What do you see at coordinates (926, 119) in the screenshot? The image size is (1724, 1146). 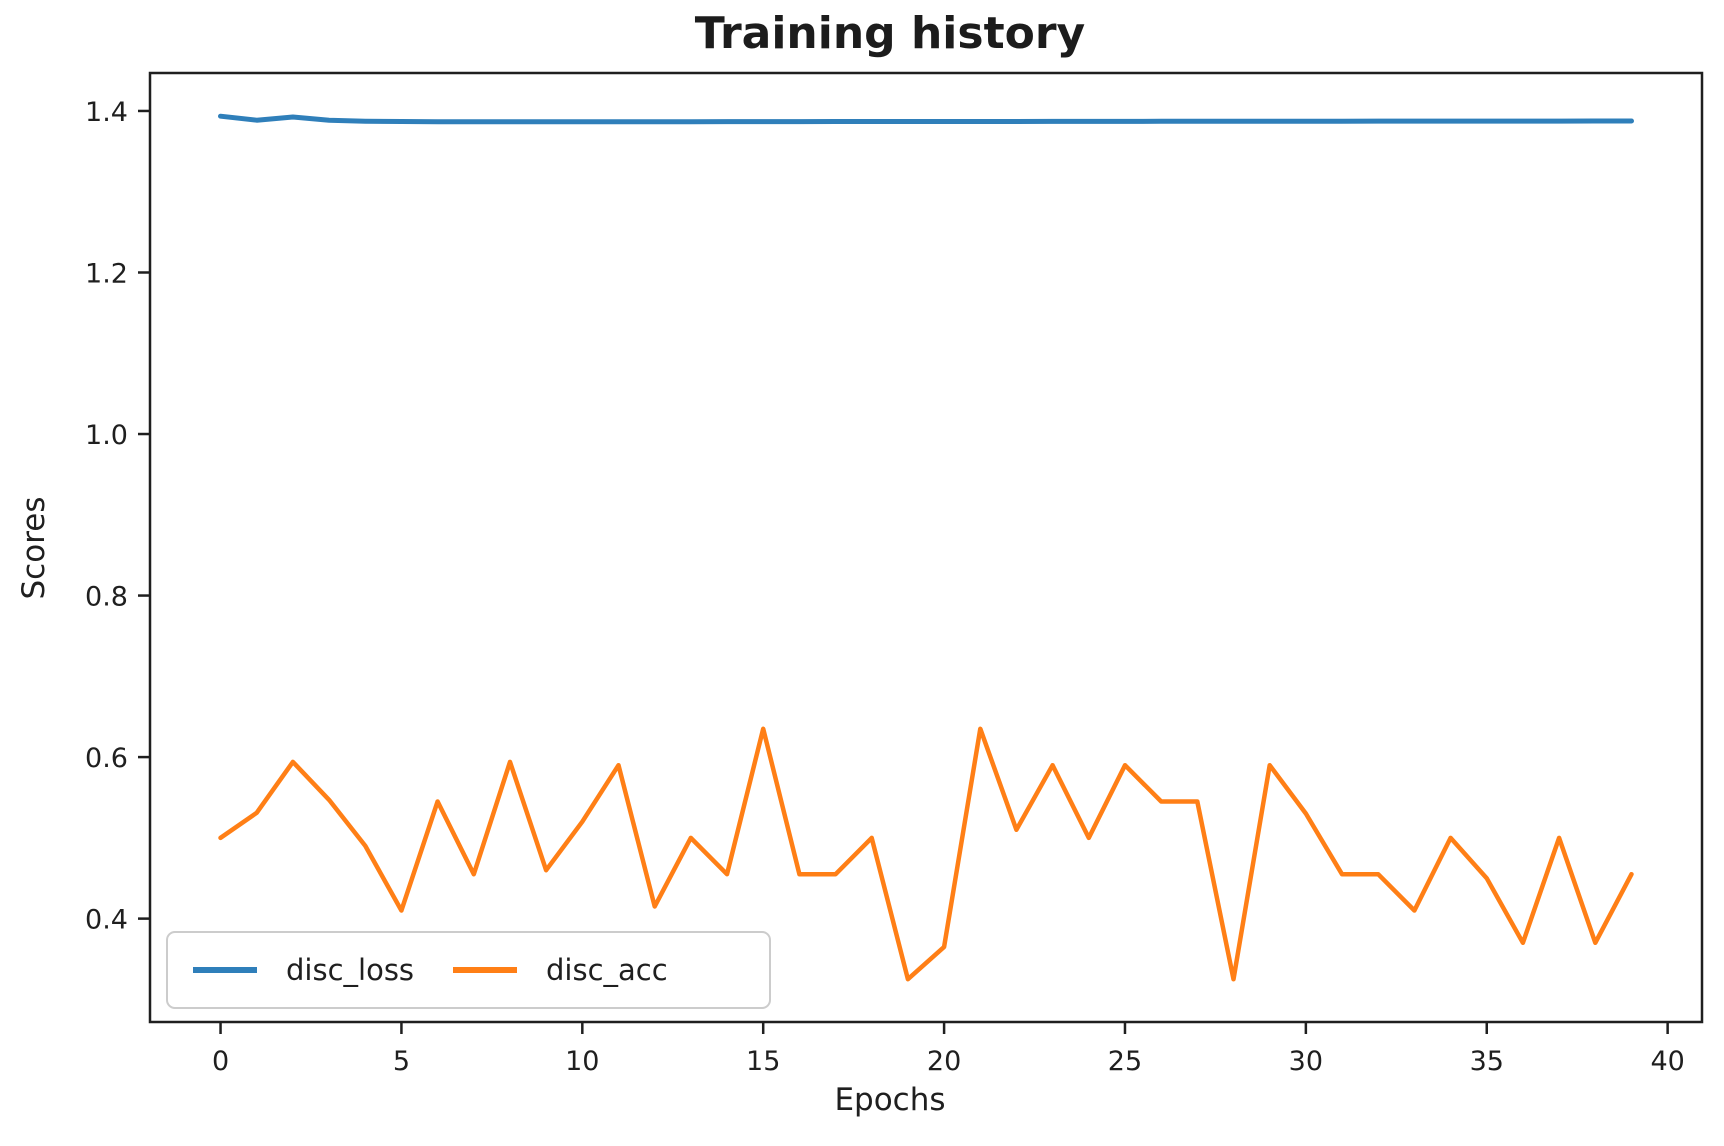 I see `series-line-disc_loss` at bounding box center [926, 119].